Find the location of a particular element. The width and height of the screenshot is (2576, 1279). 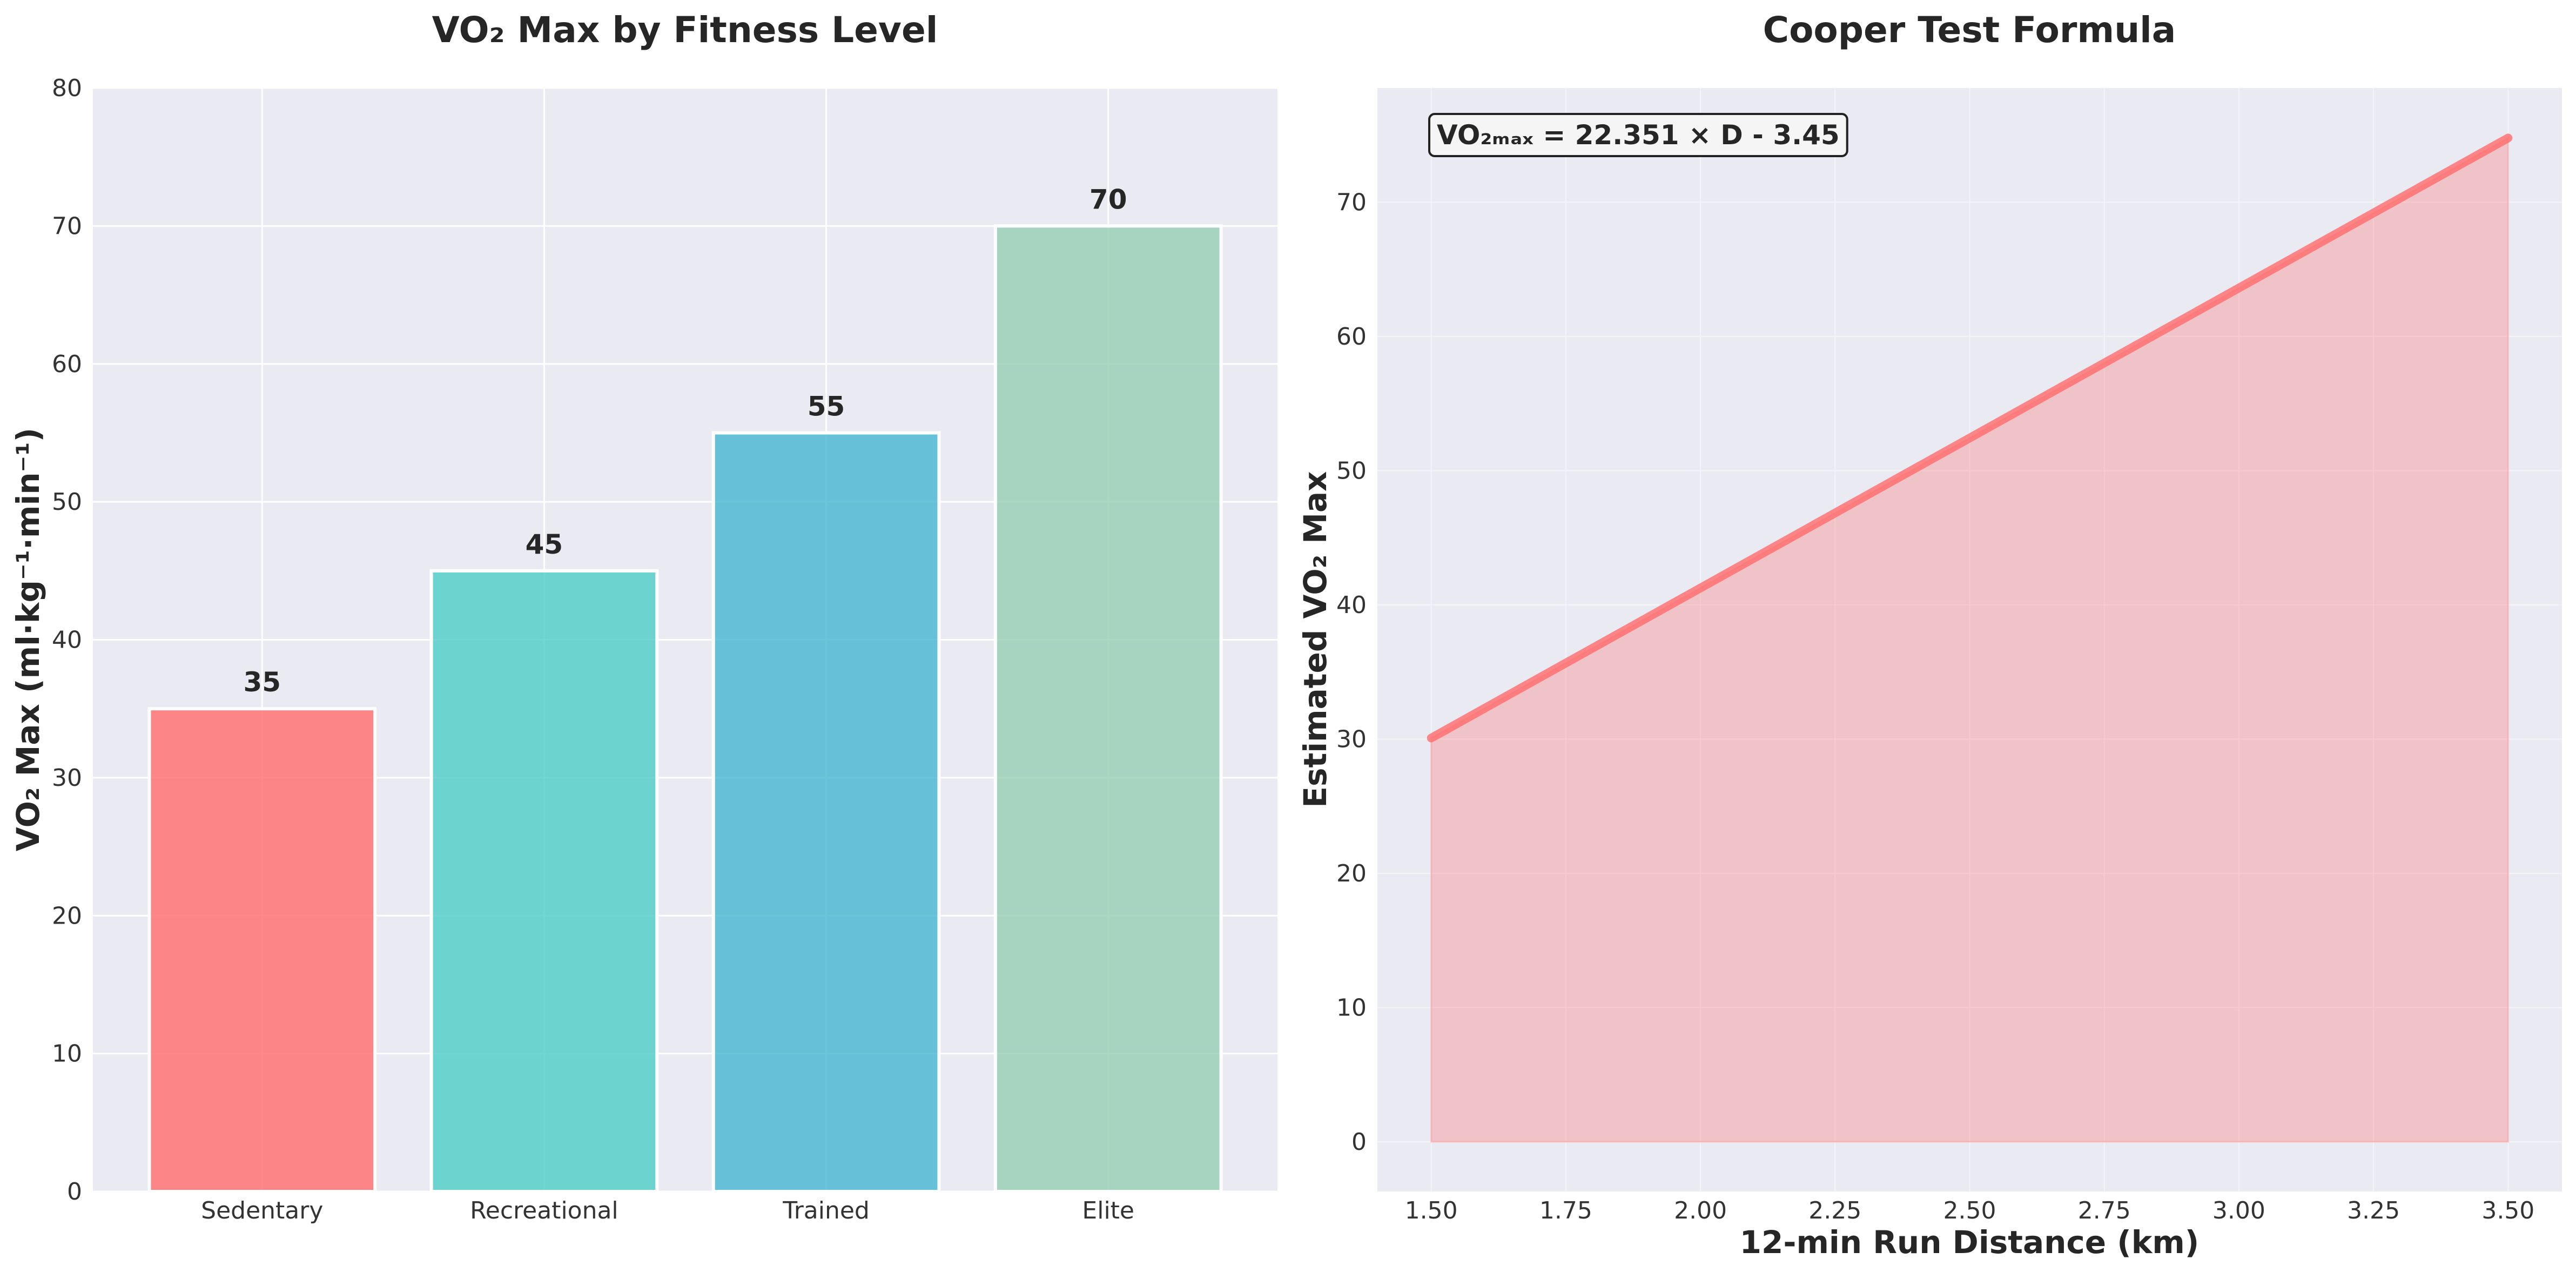

area-chart-title: Cooper Test Formula is located at coordinates (1969, 30).